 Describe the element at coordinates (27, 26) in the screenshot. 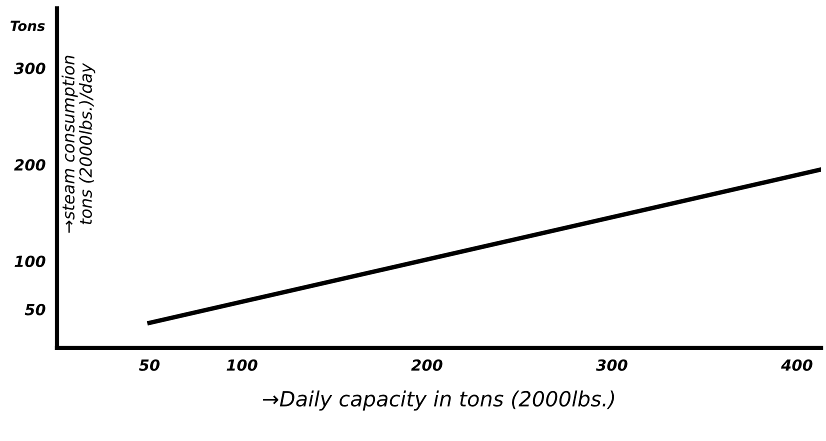

I see `text: Tons` at that location.